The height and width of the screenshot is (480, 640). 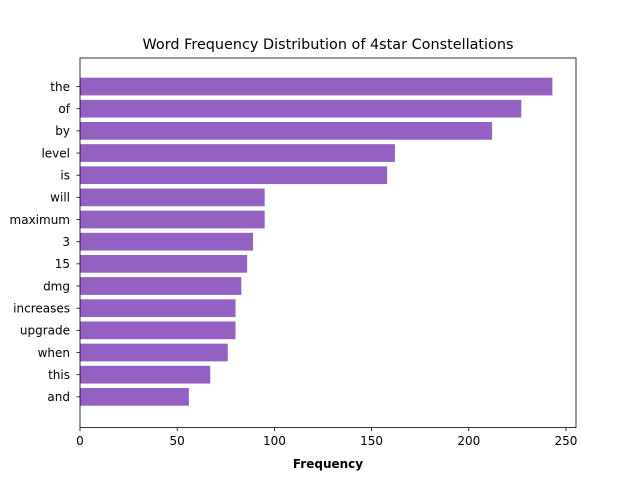 I want to click on y-tick-label: is, so click(x=65, y=176).